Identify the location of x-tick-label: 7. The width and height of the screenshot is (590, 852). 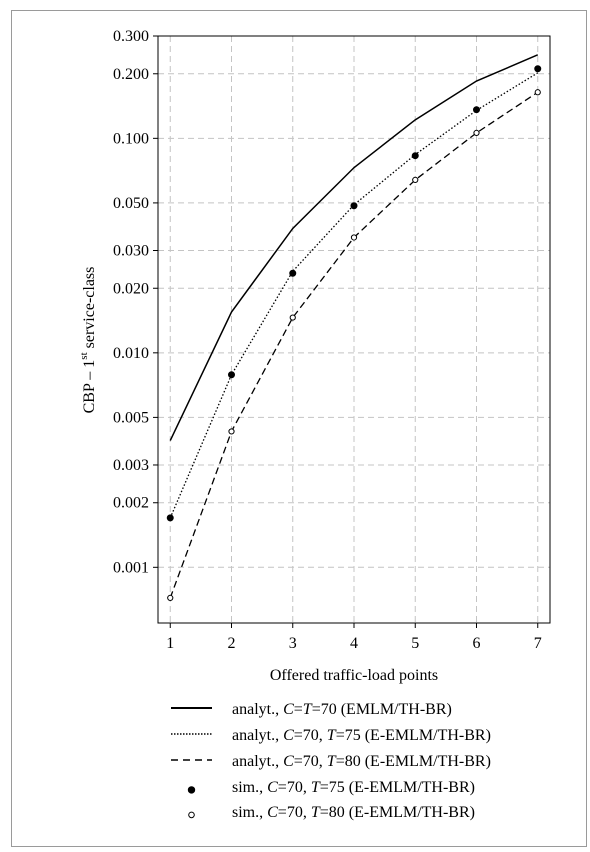
(538, 643).